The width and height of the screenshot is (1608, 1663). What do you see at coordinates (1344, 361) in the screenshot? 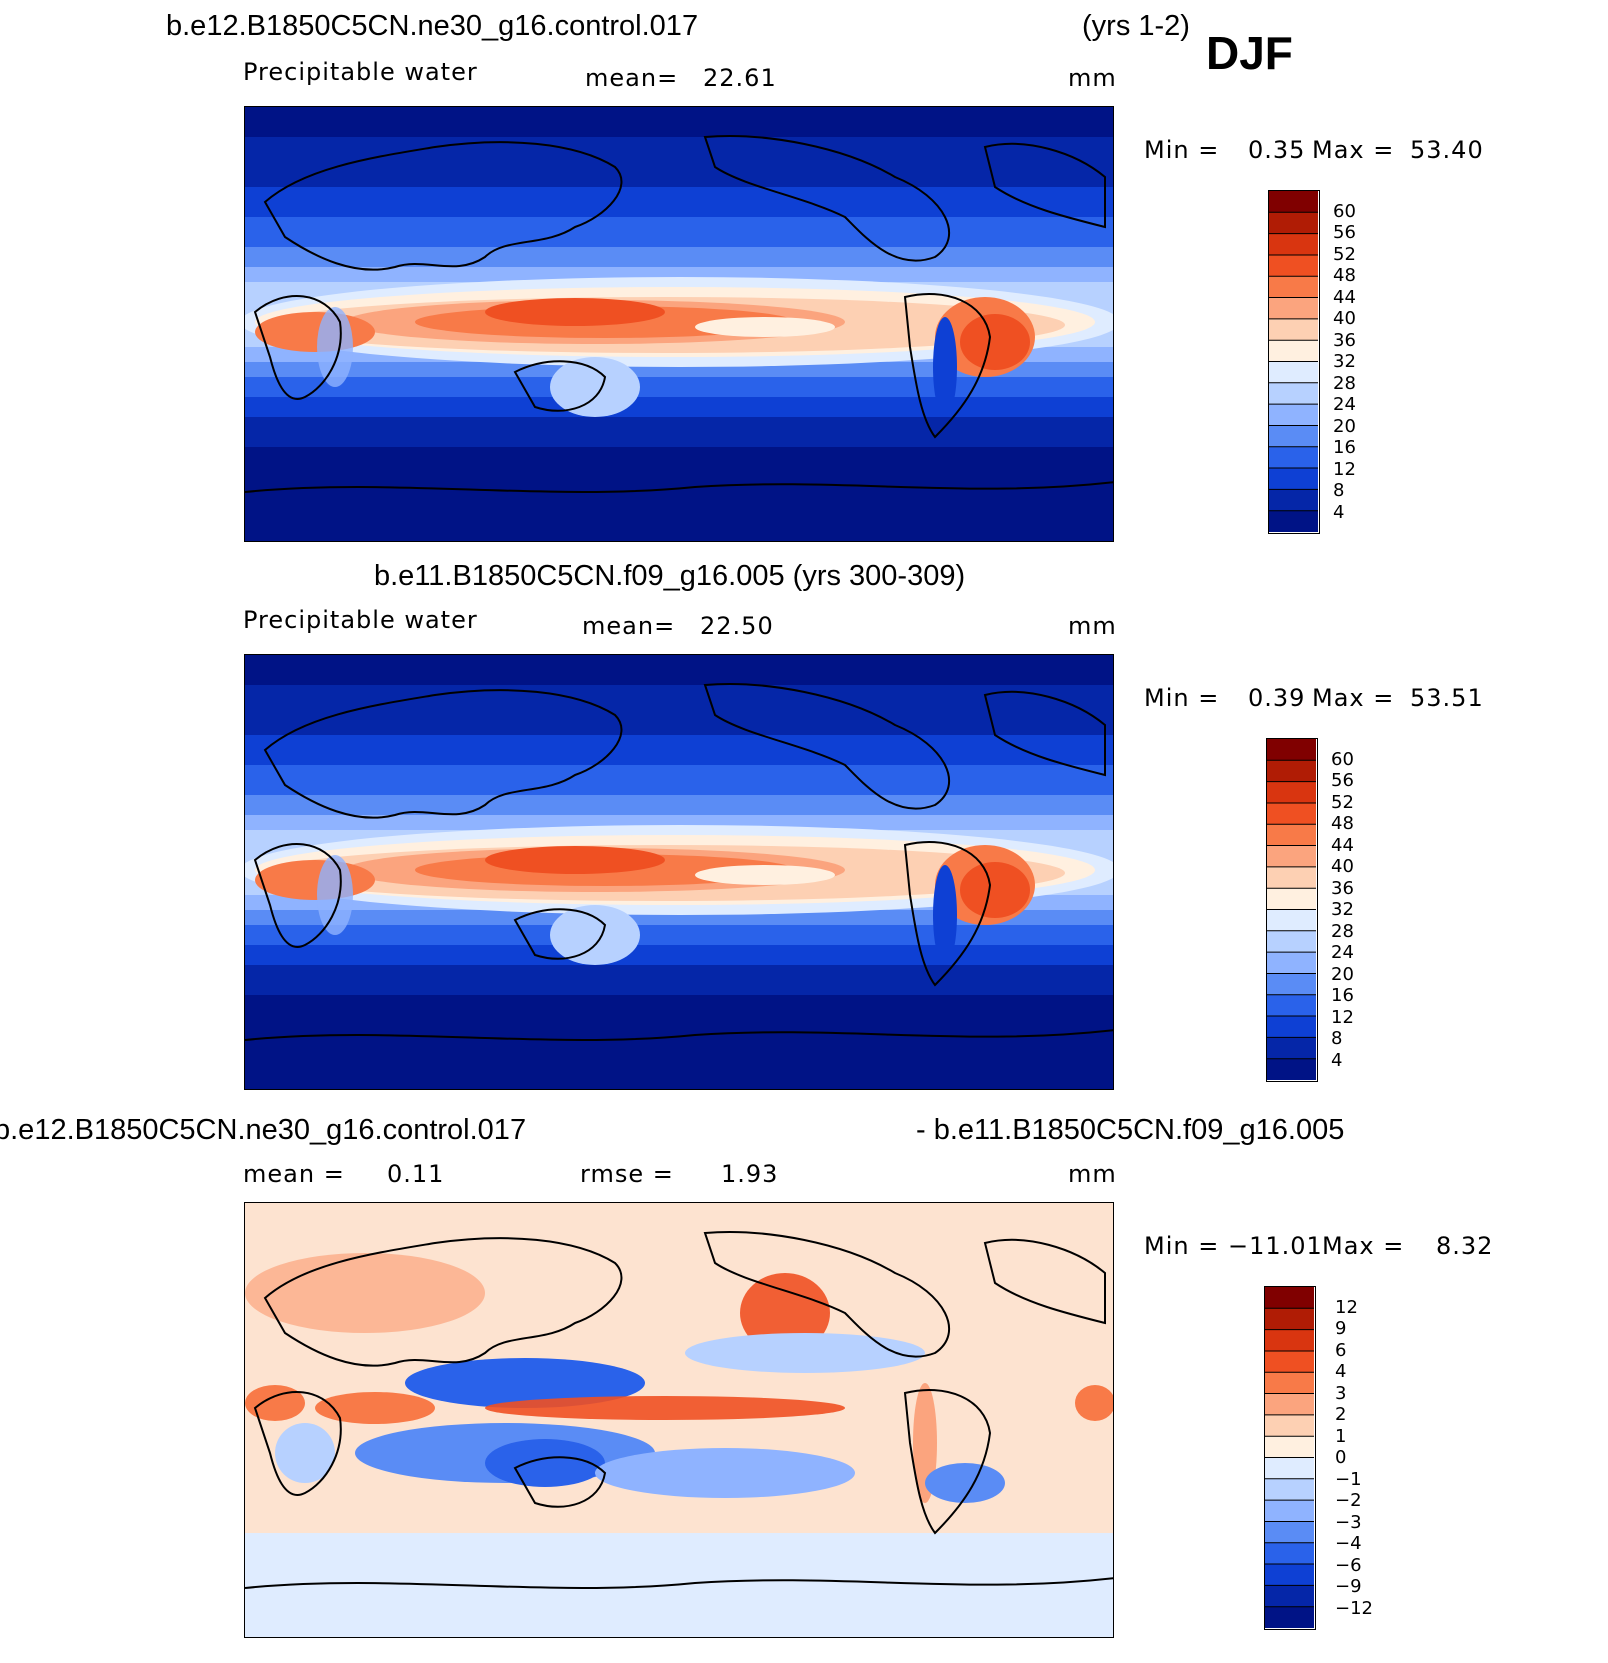
I see `colorbar-tick-label: 32` at bounding box center [1344, 361].